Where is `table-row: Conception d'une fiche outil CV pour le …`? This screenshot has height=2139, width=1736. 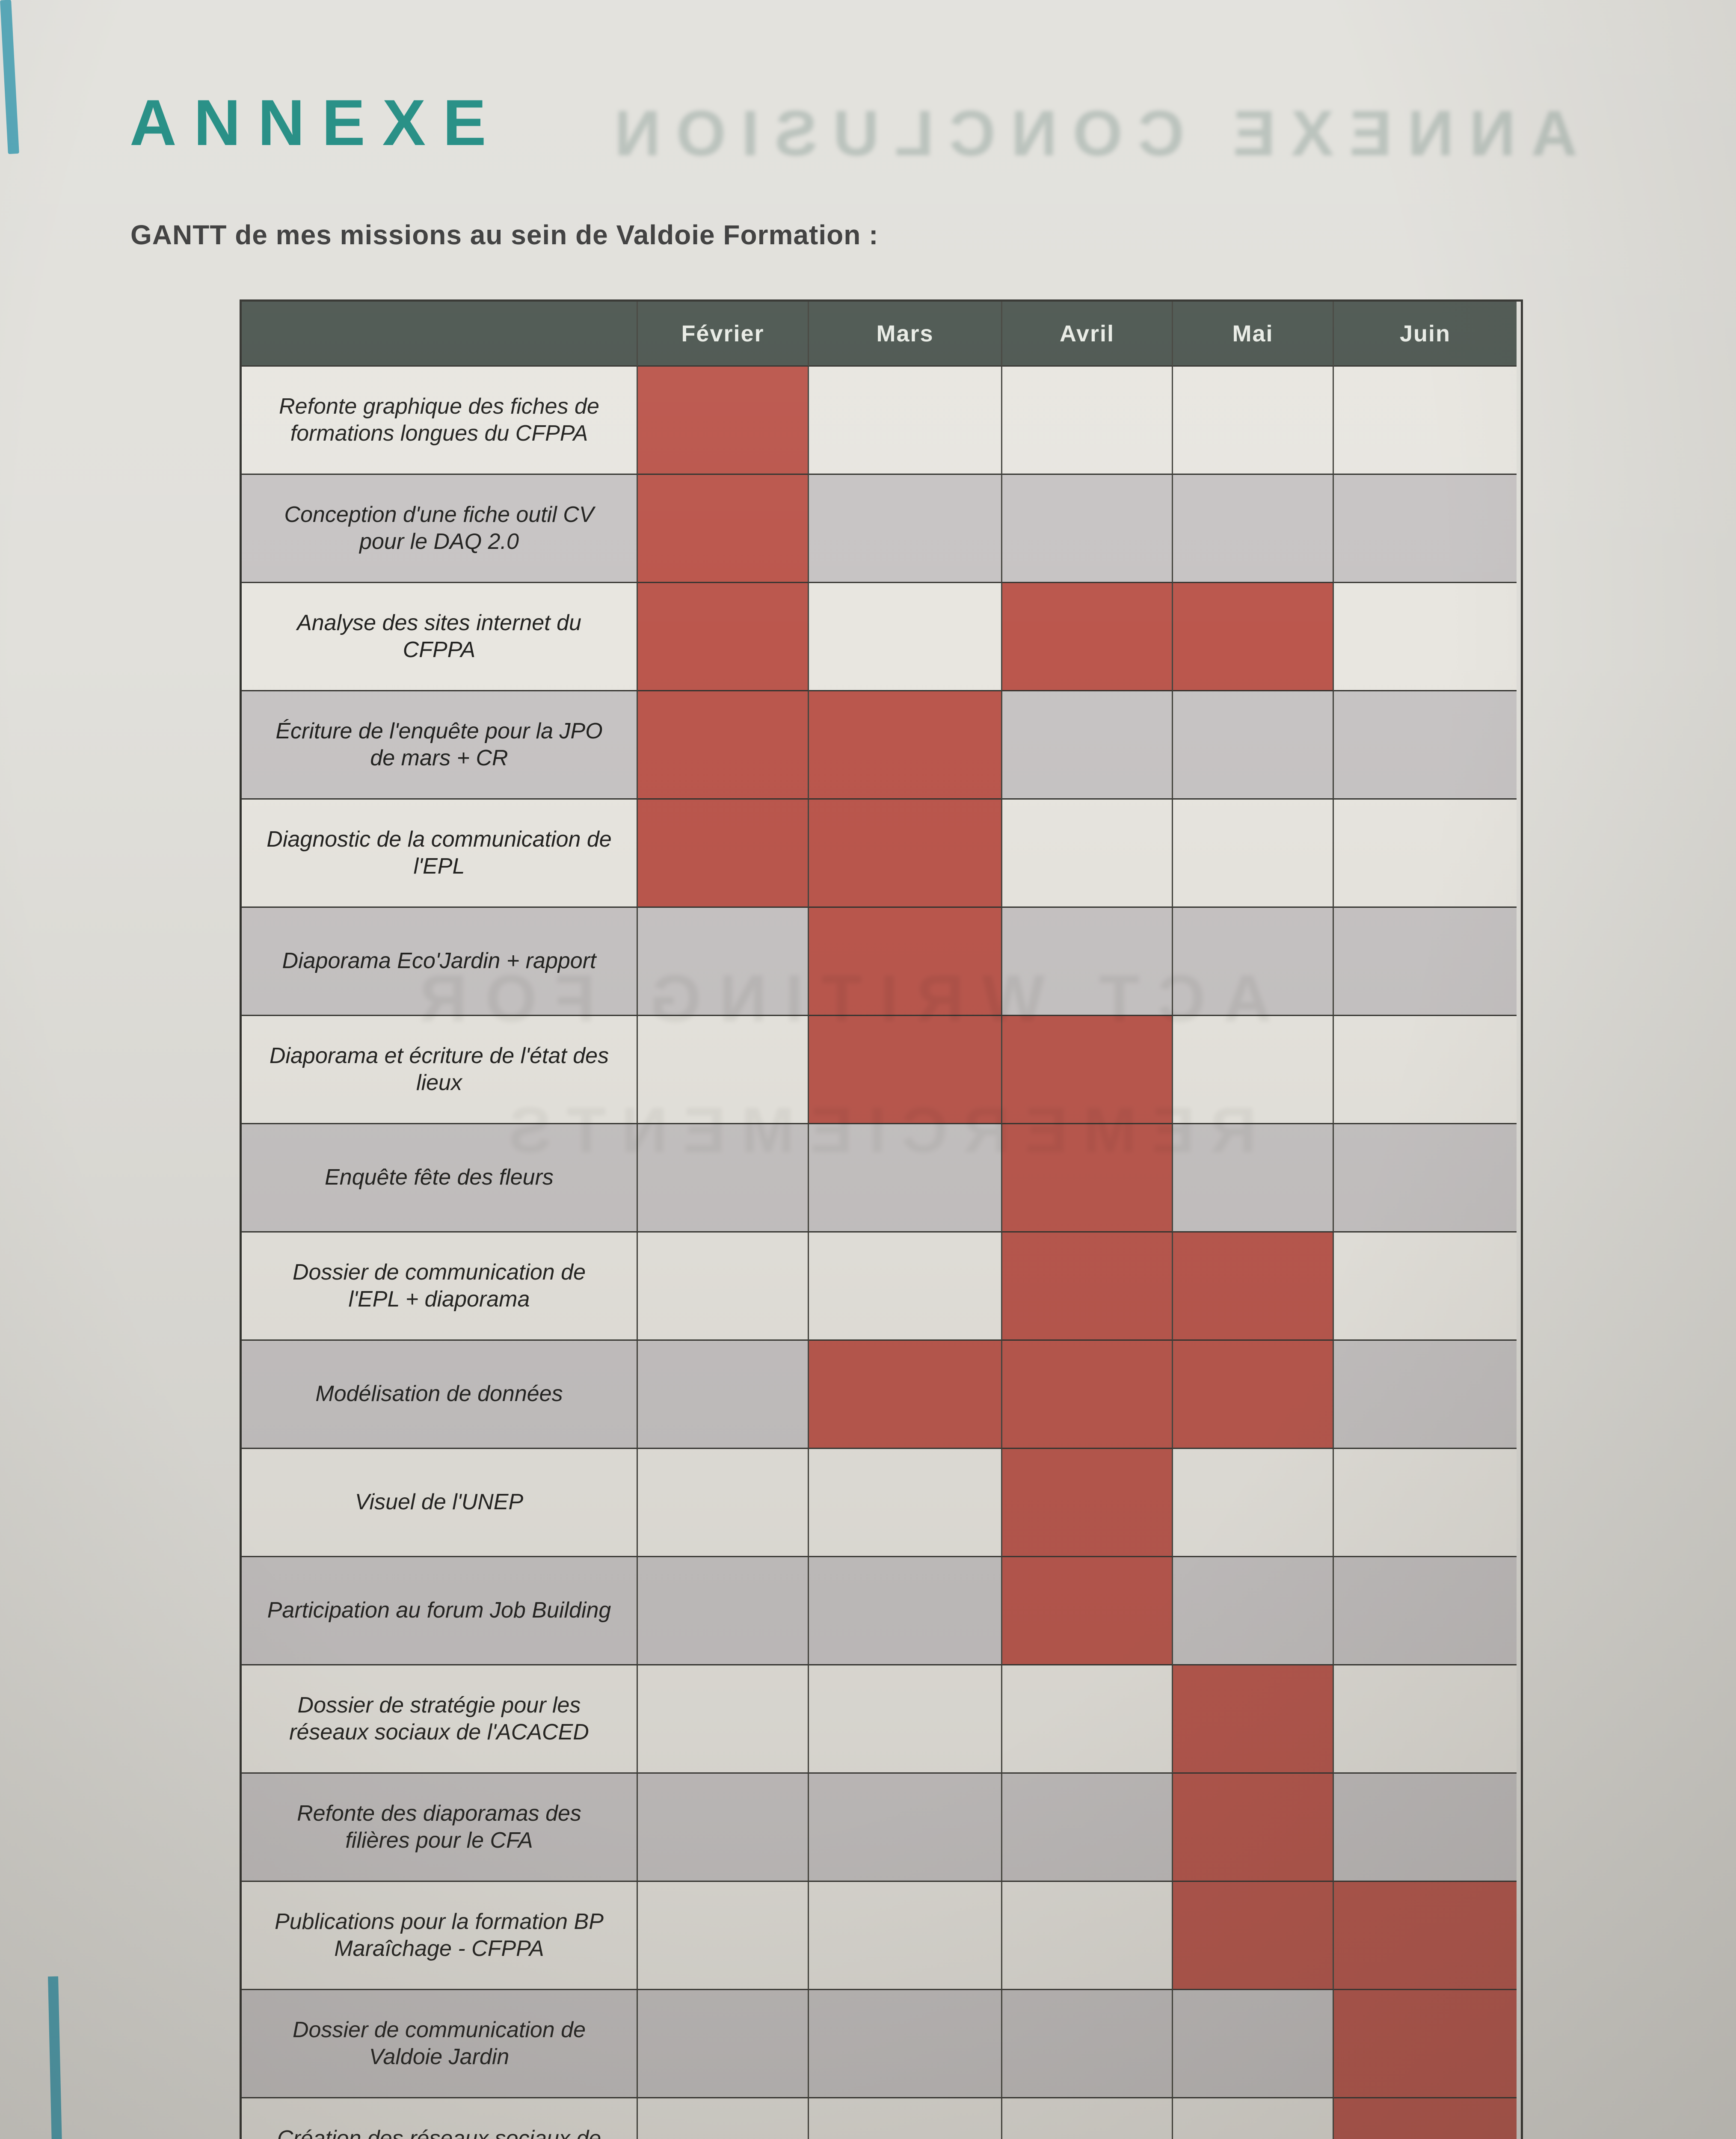 table-row: Conception d'une fiche outil CV pour le … is located at coordinates (882, 529).